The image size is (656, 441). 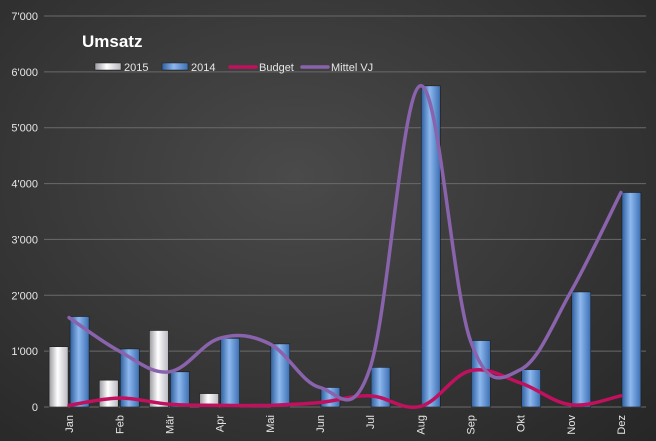 I want to click on y-tick-label: 3'000, so click(x=24, y=240).